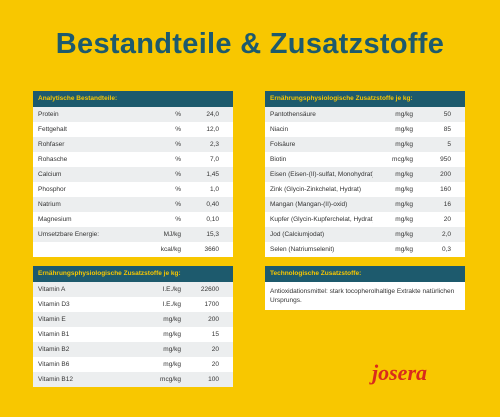 This screenshot has width=500, height=417. Describe the element at coordinates (69, 234) in the screenshot. I see `row-label: Umsetzbare Energie:` at that location.